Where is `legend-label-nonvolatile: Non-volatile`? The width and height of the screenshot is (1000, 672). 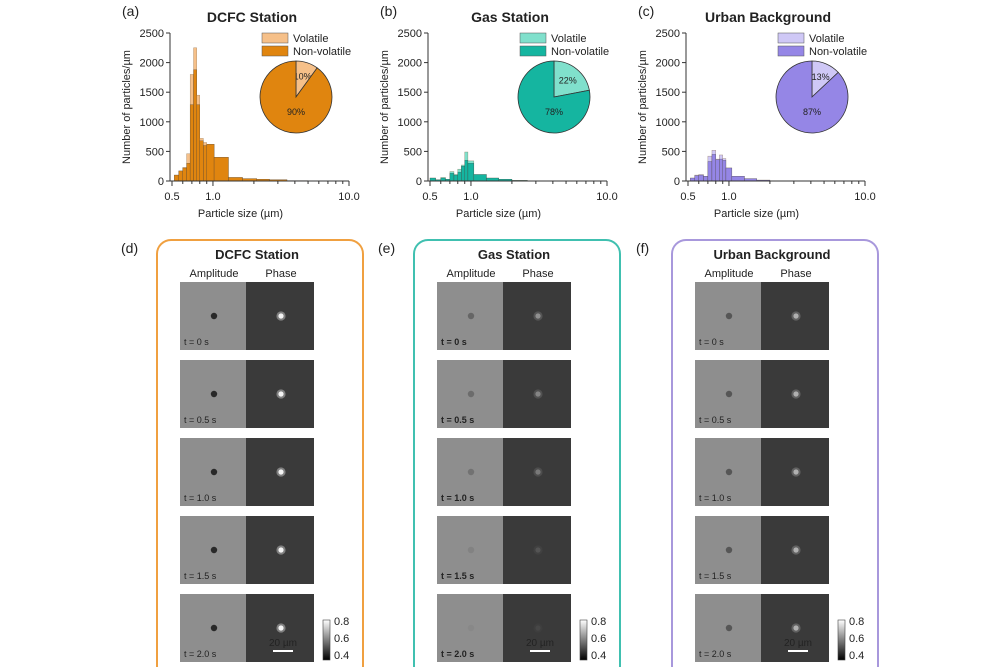 legend-label-nonvolatile: Non-volatile is located at coordinates (580, 52).